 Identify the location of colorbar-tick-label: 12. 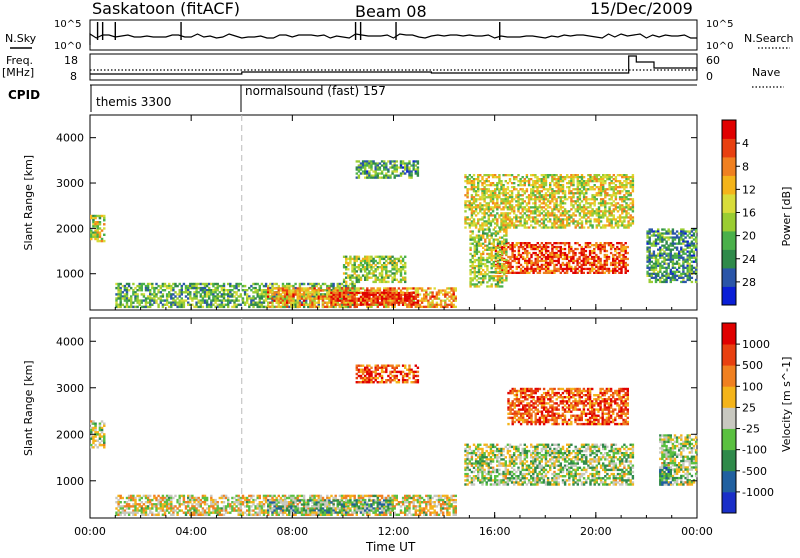
(749, 189).